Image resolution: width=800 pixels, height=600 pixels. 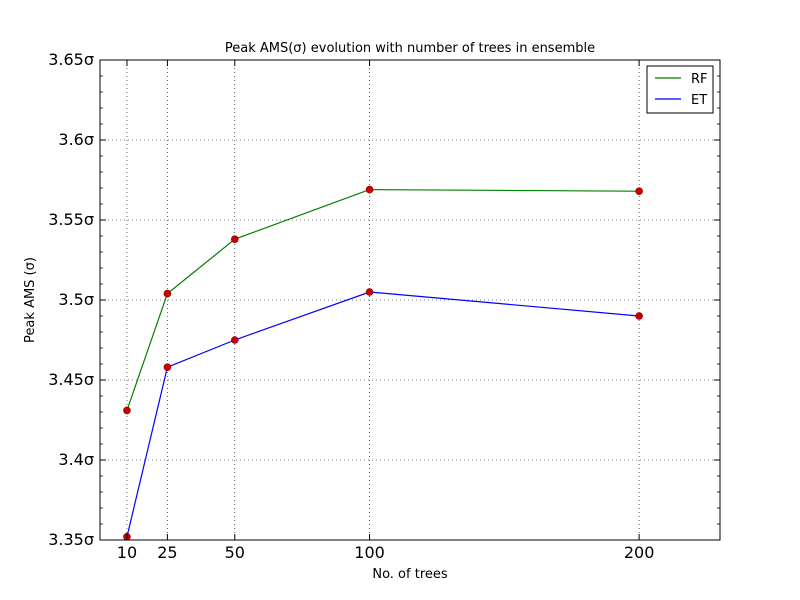 What do you see at coordinates (639, 552) in the screenshot?
I see `x-tick-label: 200` at bounding box center [639, 552].